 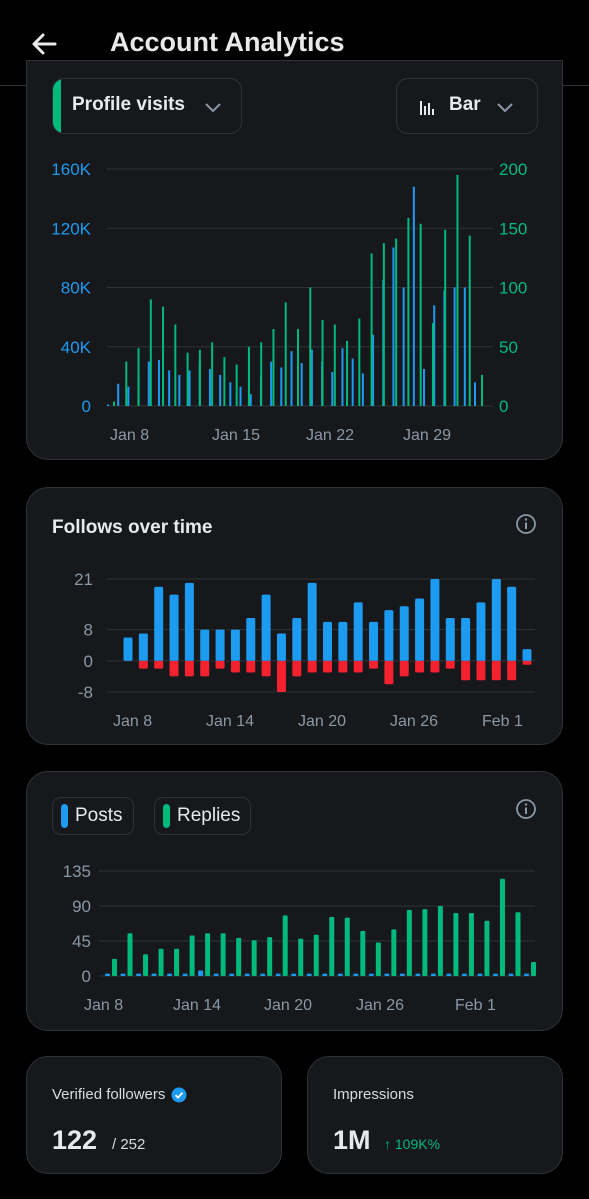 I want to click on left-axis-tick: 0, so click(x=86, y=406).